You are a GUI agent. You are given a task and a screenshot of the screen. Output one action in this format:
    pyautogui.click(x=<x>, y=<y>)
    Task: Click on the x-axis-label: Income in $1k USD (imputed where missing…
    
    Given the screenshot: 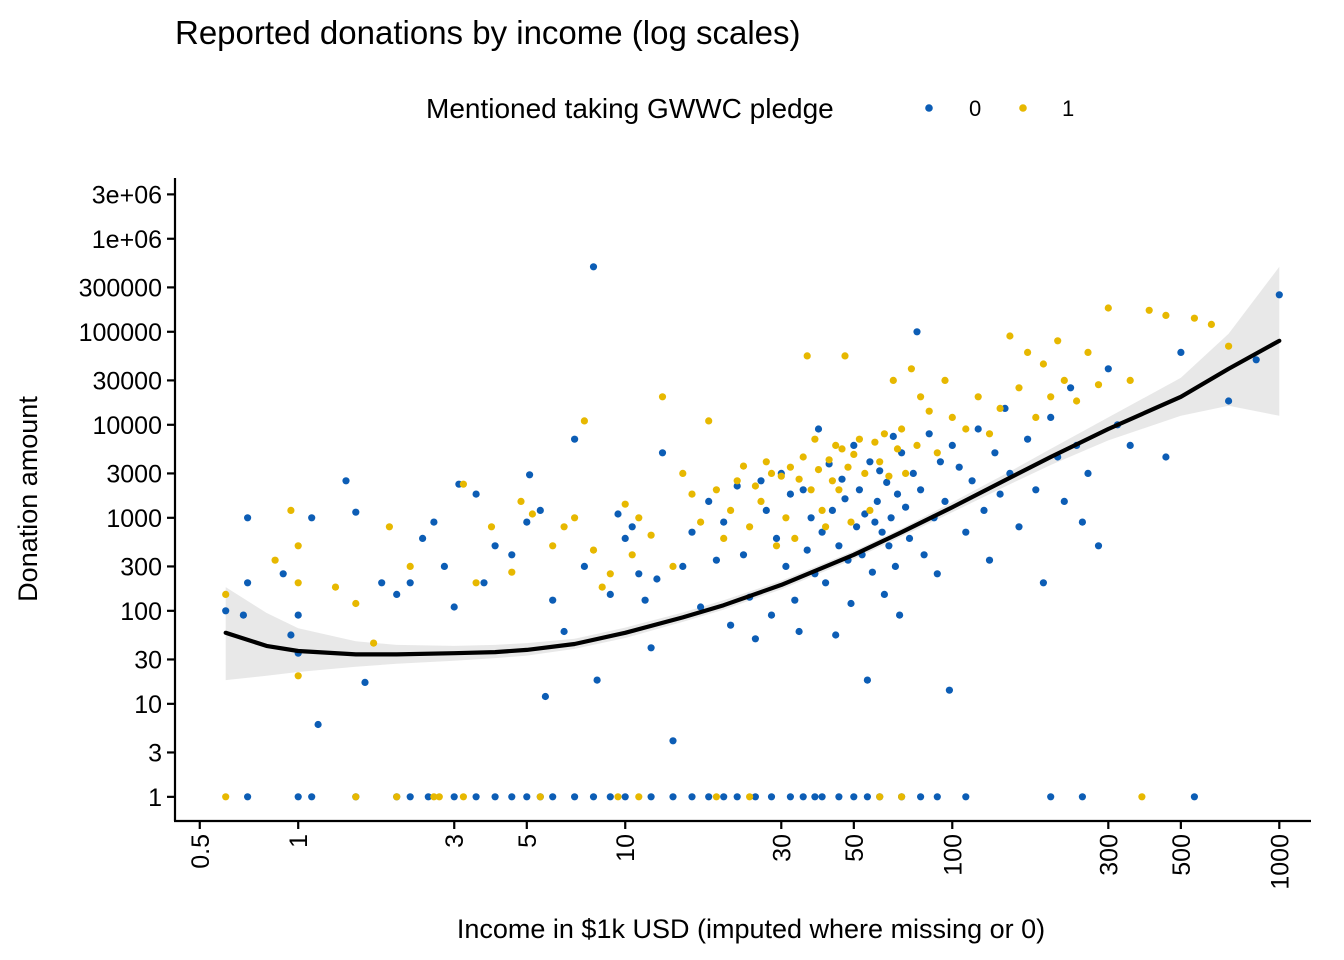 What is the action you would take?
    pyautogui.click(x=751, y=929)
    